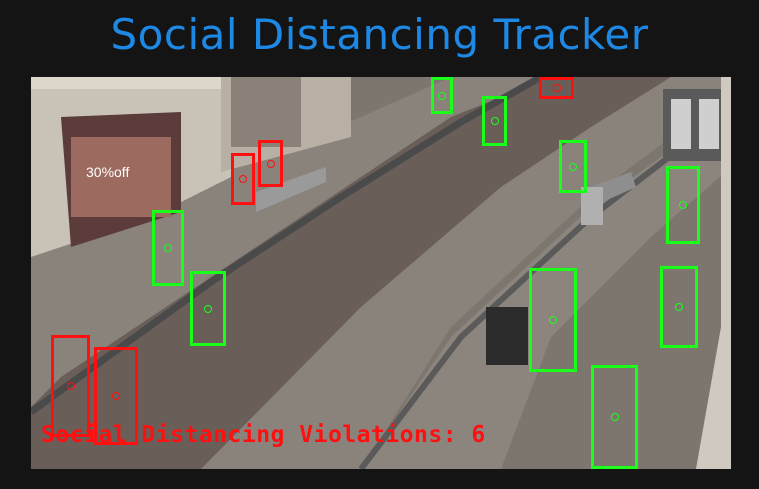  I want to click on violations-counter-text: Social Distancing Violations: 6, so click(263, 435).